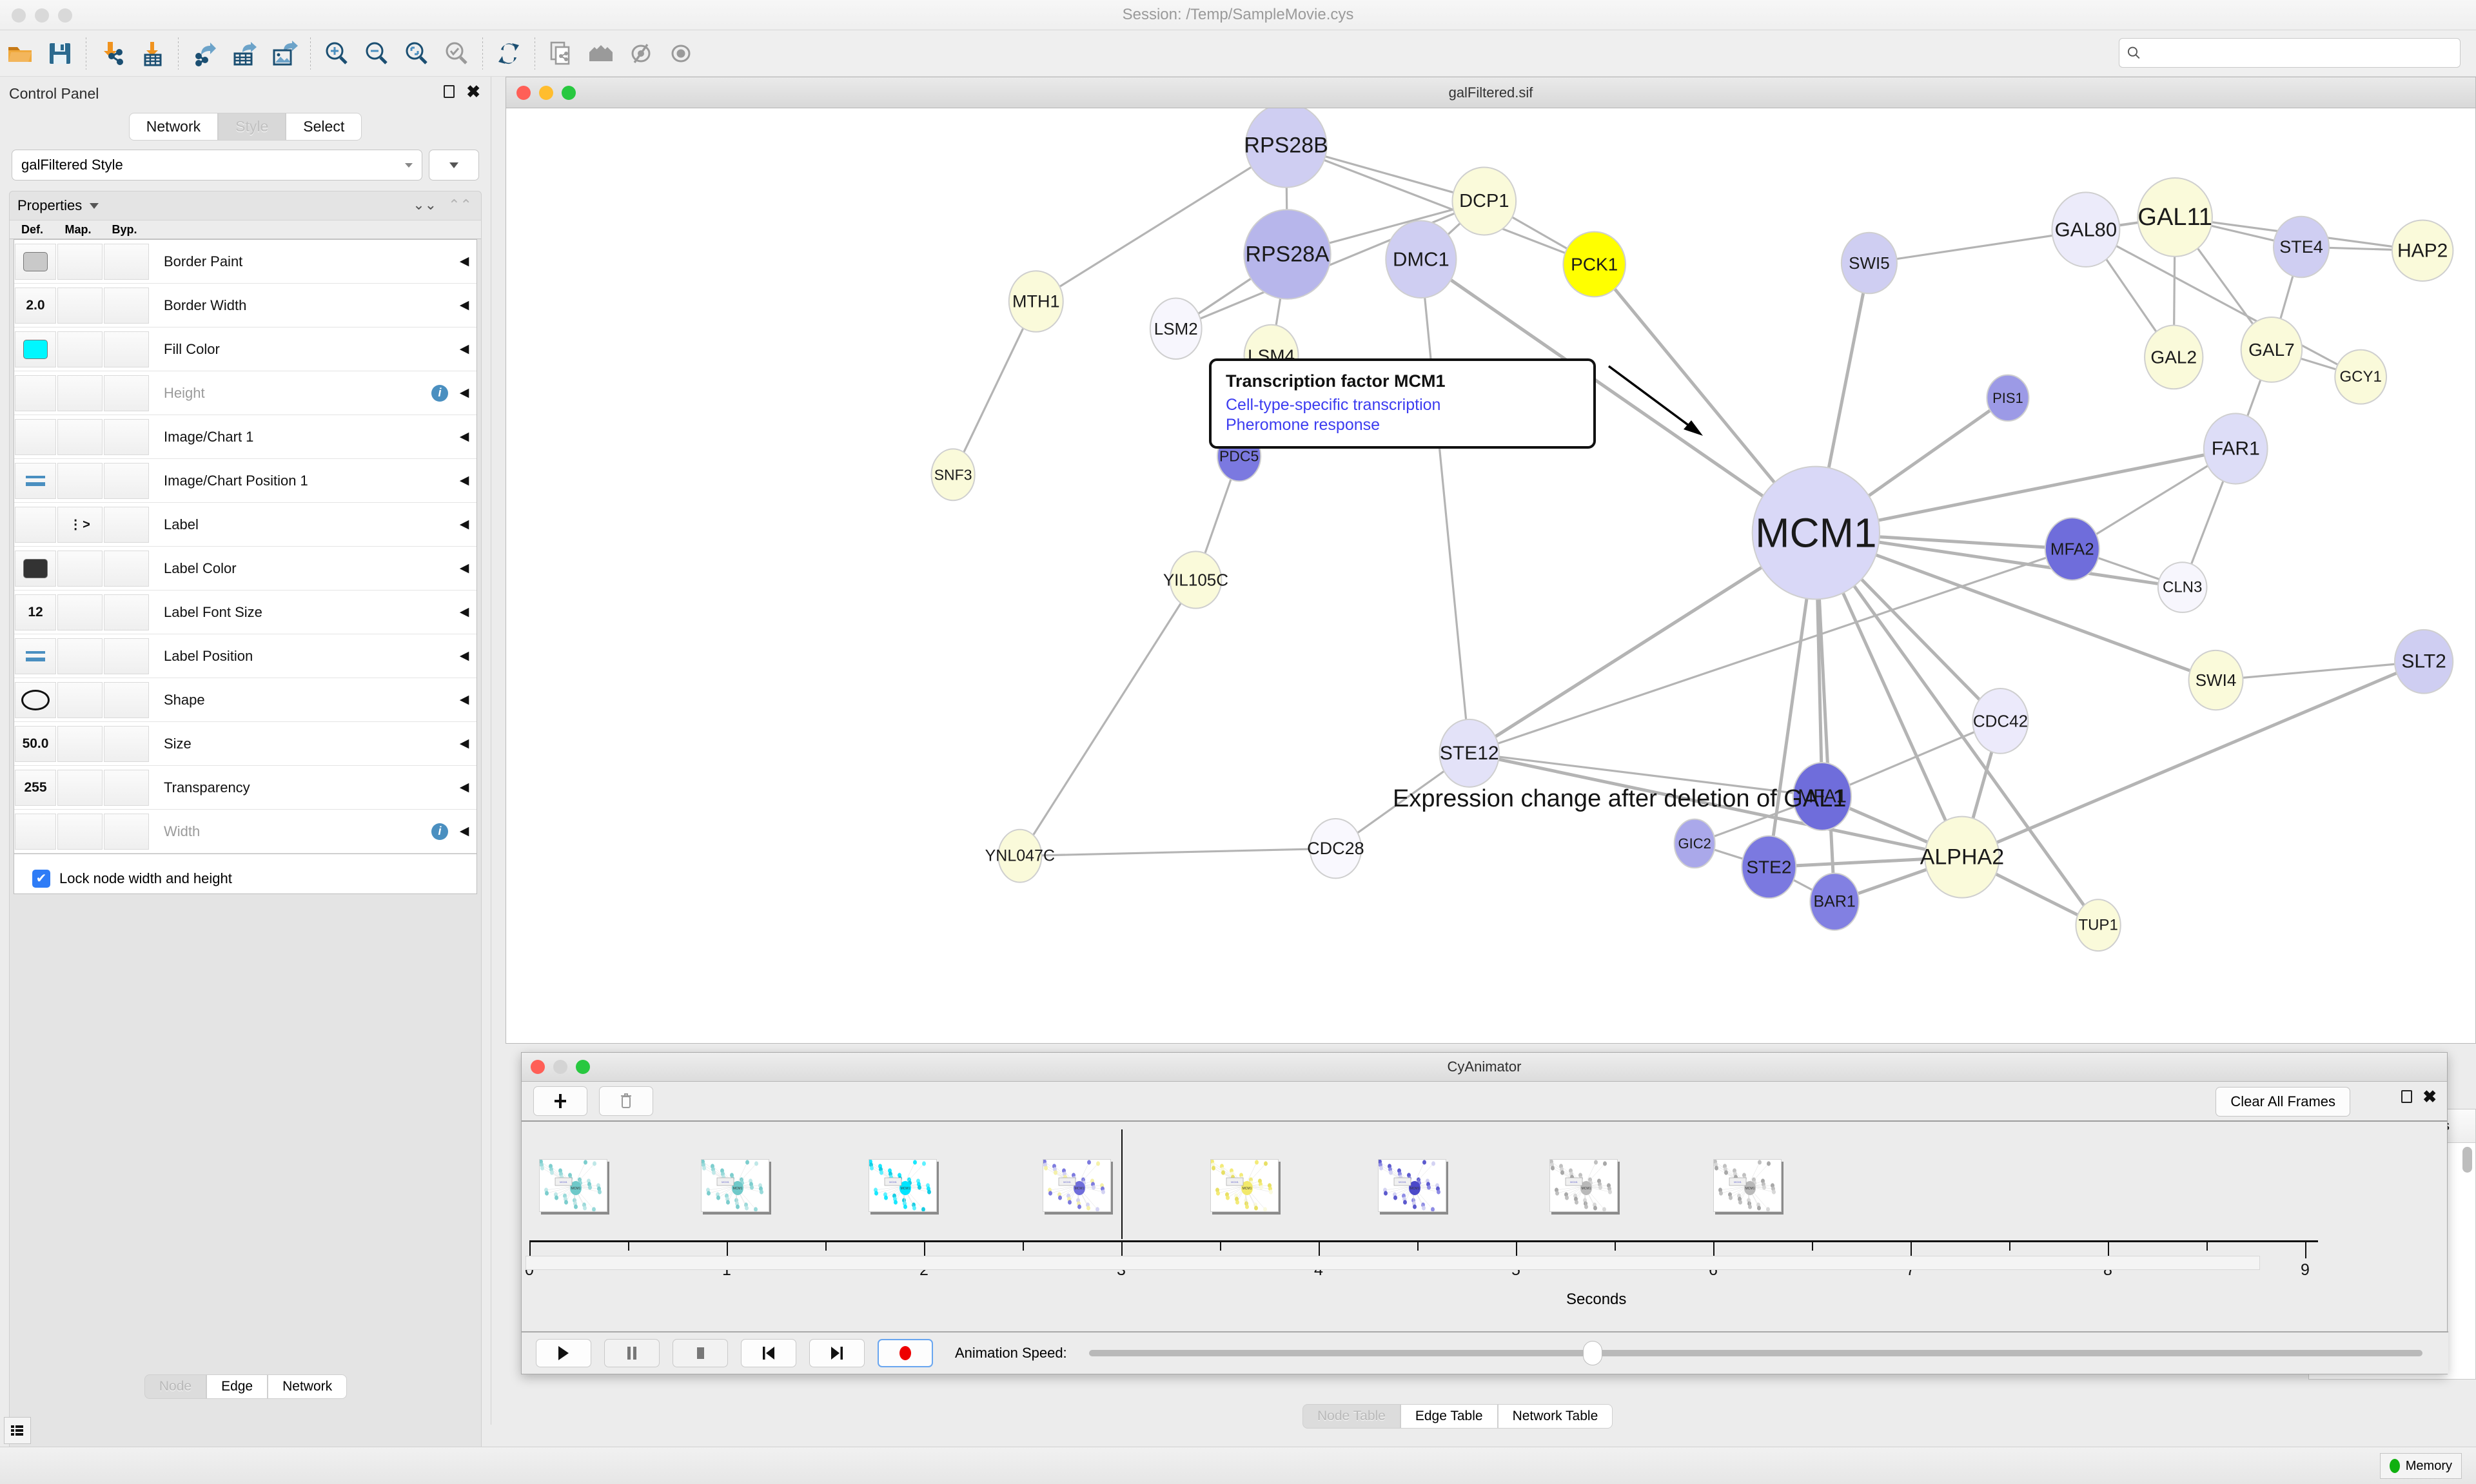 Image resolution: width=2476 pixels, height=1484 pixels. I want to click on graph-node: RPS28A, so click(1287, 254).